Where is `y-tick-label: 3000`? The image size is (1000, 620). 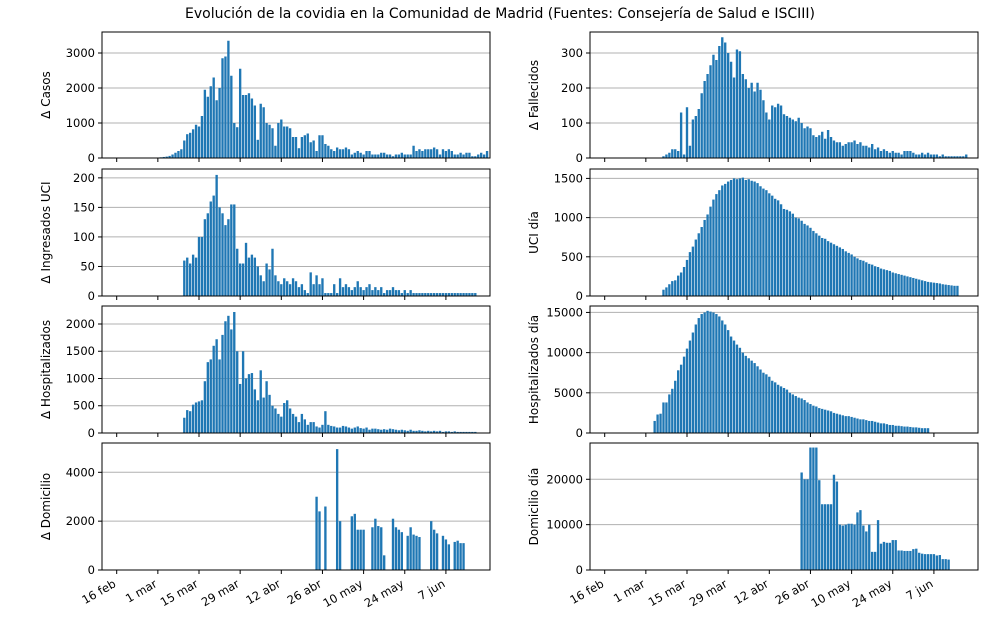
y-tick-label: 3000 is located at coordinates (80, 53).